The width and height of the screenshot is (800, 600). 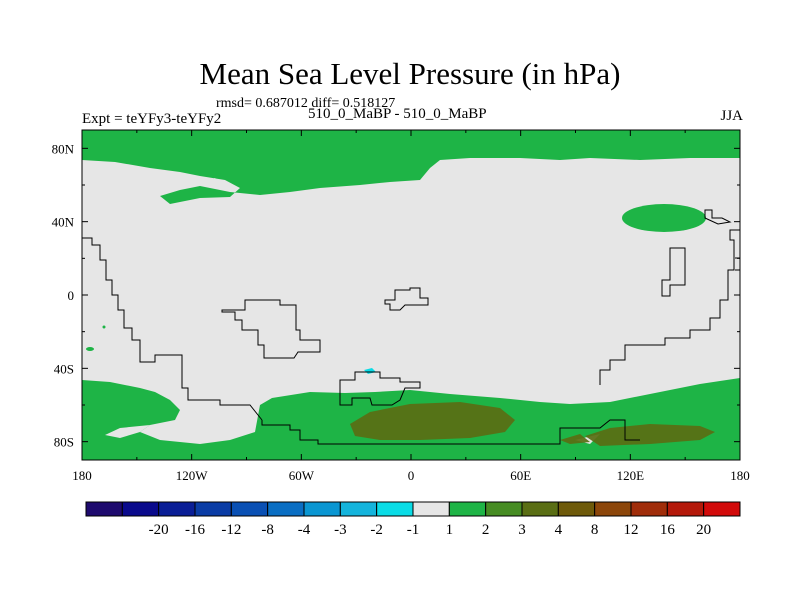 What do you see at coordinates (450, 530) in the screenshot?
I see `colorbar-label: 1` at bounding box center [450, 530].